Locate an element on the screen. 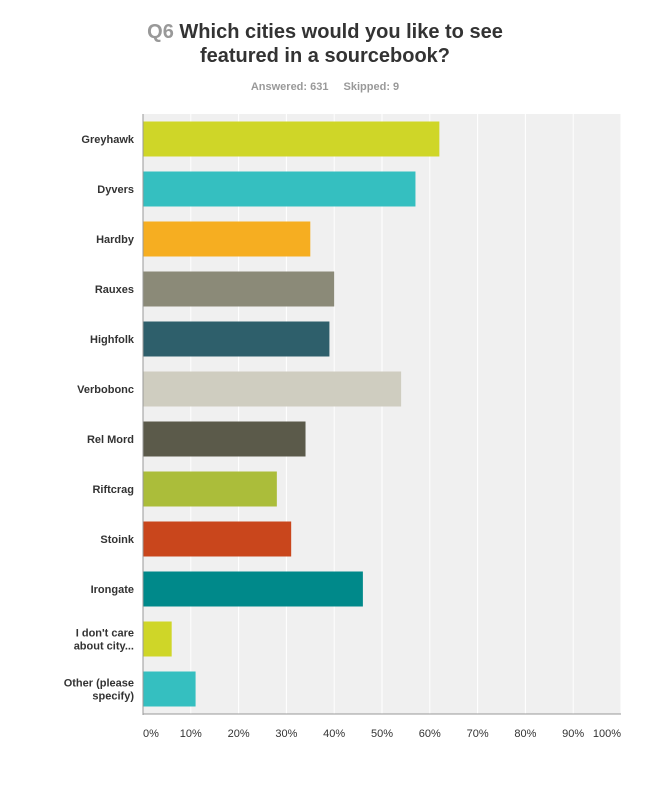 The image size is (650, 787). x-tick-label: 80% is located at coordinates (525, 734).